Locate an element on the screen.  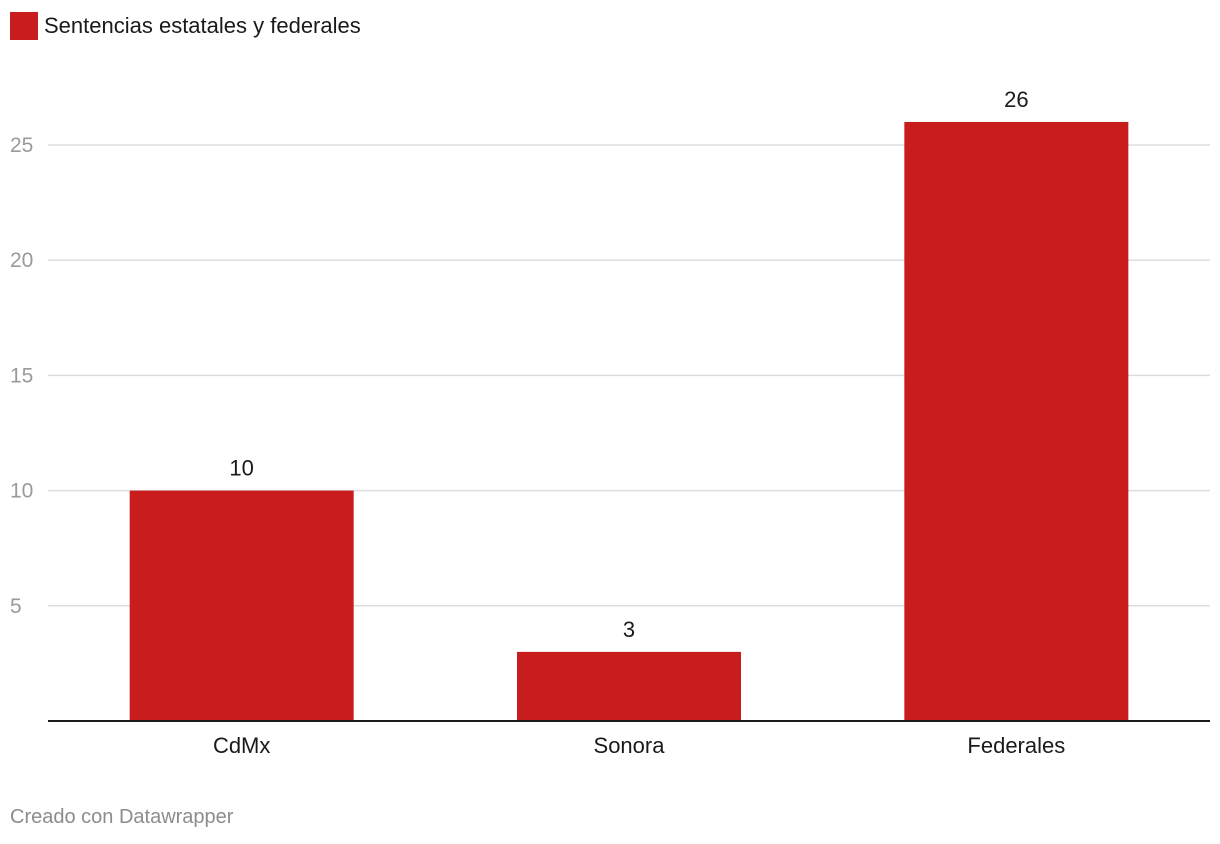
data-label: 10 is located at coordinates (241, 468).